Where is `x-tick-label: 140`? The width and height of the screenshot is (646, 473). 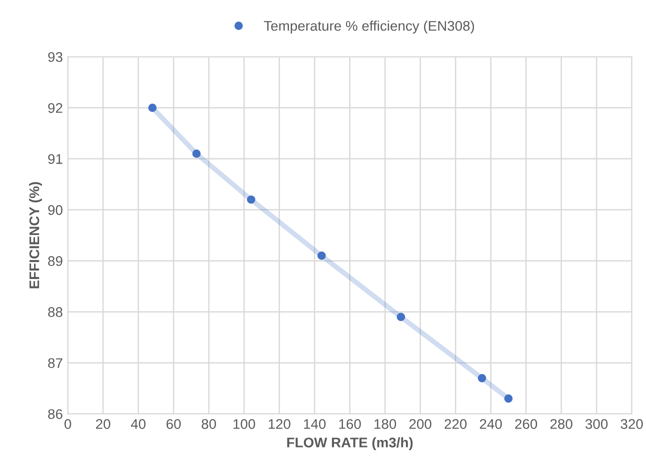
x-tick-label: 140 is located at coordinates (315, 424).